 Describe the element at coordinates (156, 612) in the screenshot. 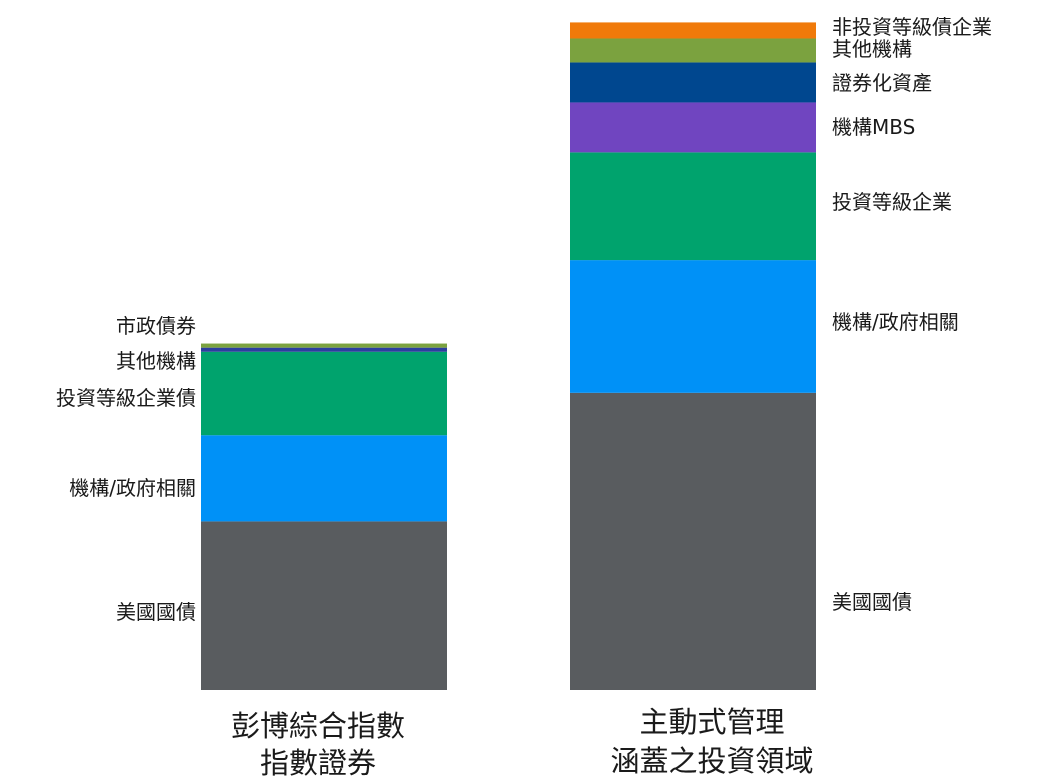

I see `segment-label-1-1: 美國國債` at that location.